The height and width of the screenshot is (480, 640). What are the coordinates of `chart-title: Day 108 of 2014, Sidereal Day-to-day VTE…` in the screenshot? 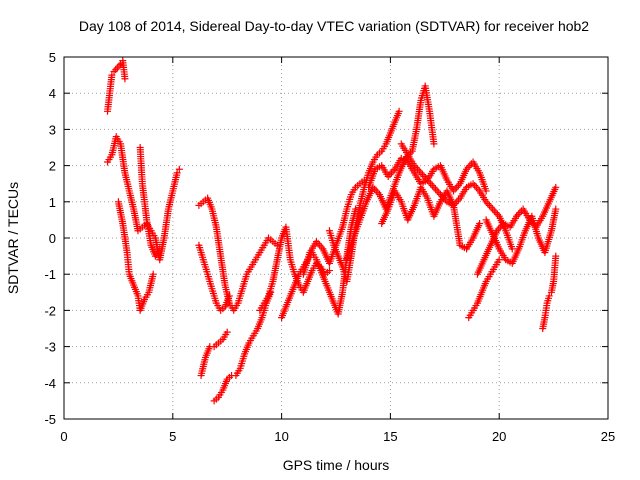 It's located at (334, 26).